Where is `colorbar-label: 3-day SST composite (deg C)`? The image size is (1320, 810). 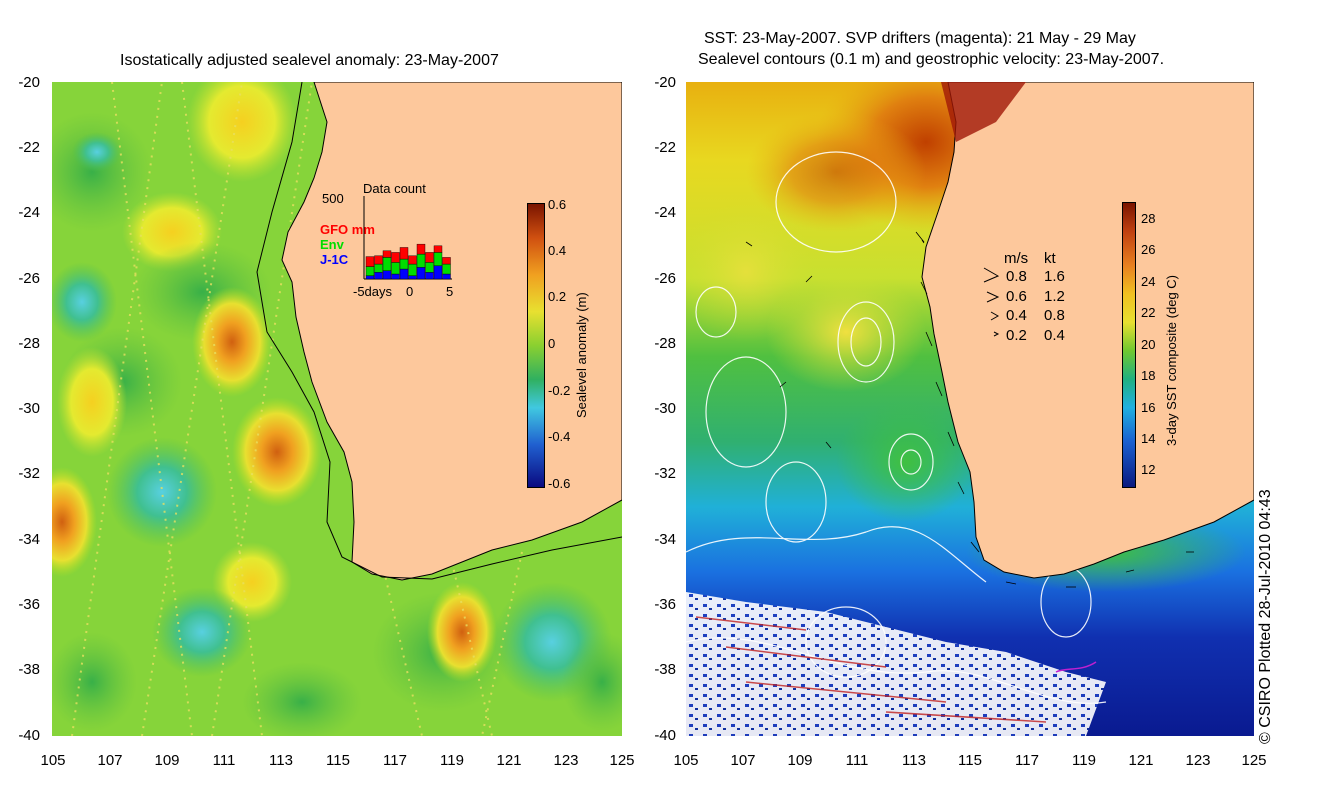 colorbar-label: 3-day SST composite (deg C) is located at coordinates (1171, 360).